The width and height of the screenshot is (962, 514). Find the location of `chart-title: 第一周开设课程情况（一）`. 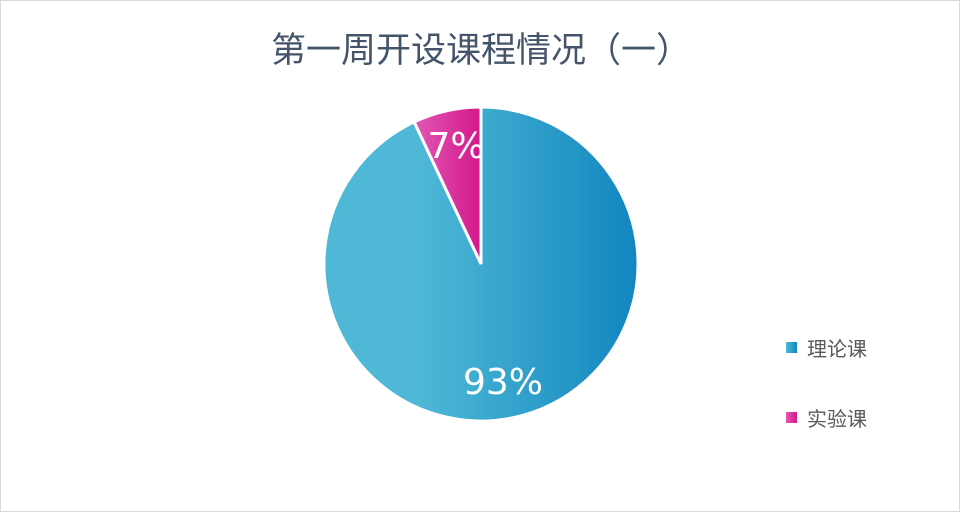

chart-title: 第一周开设课程情况（一） is located at coordinates (480, 51).